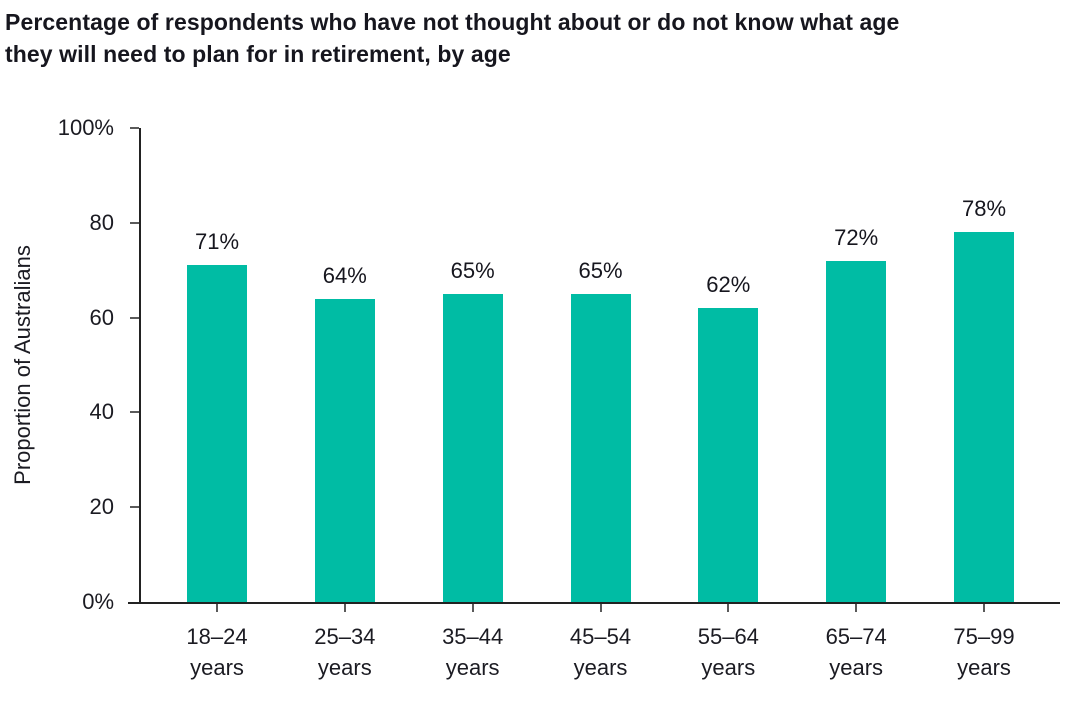  I want to click on x-category-label: 65–74 years, so click(856, 652).